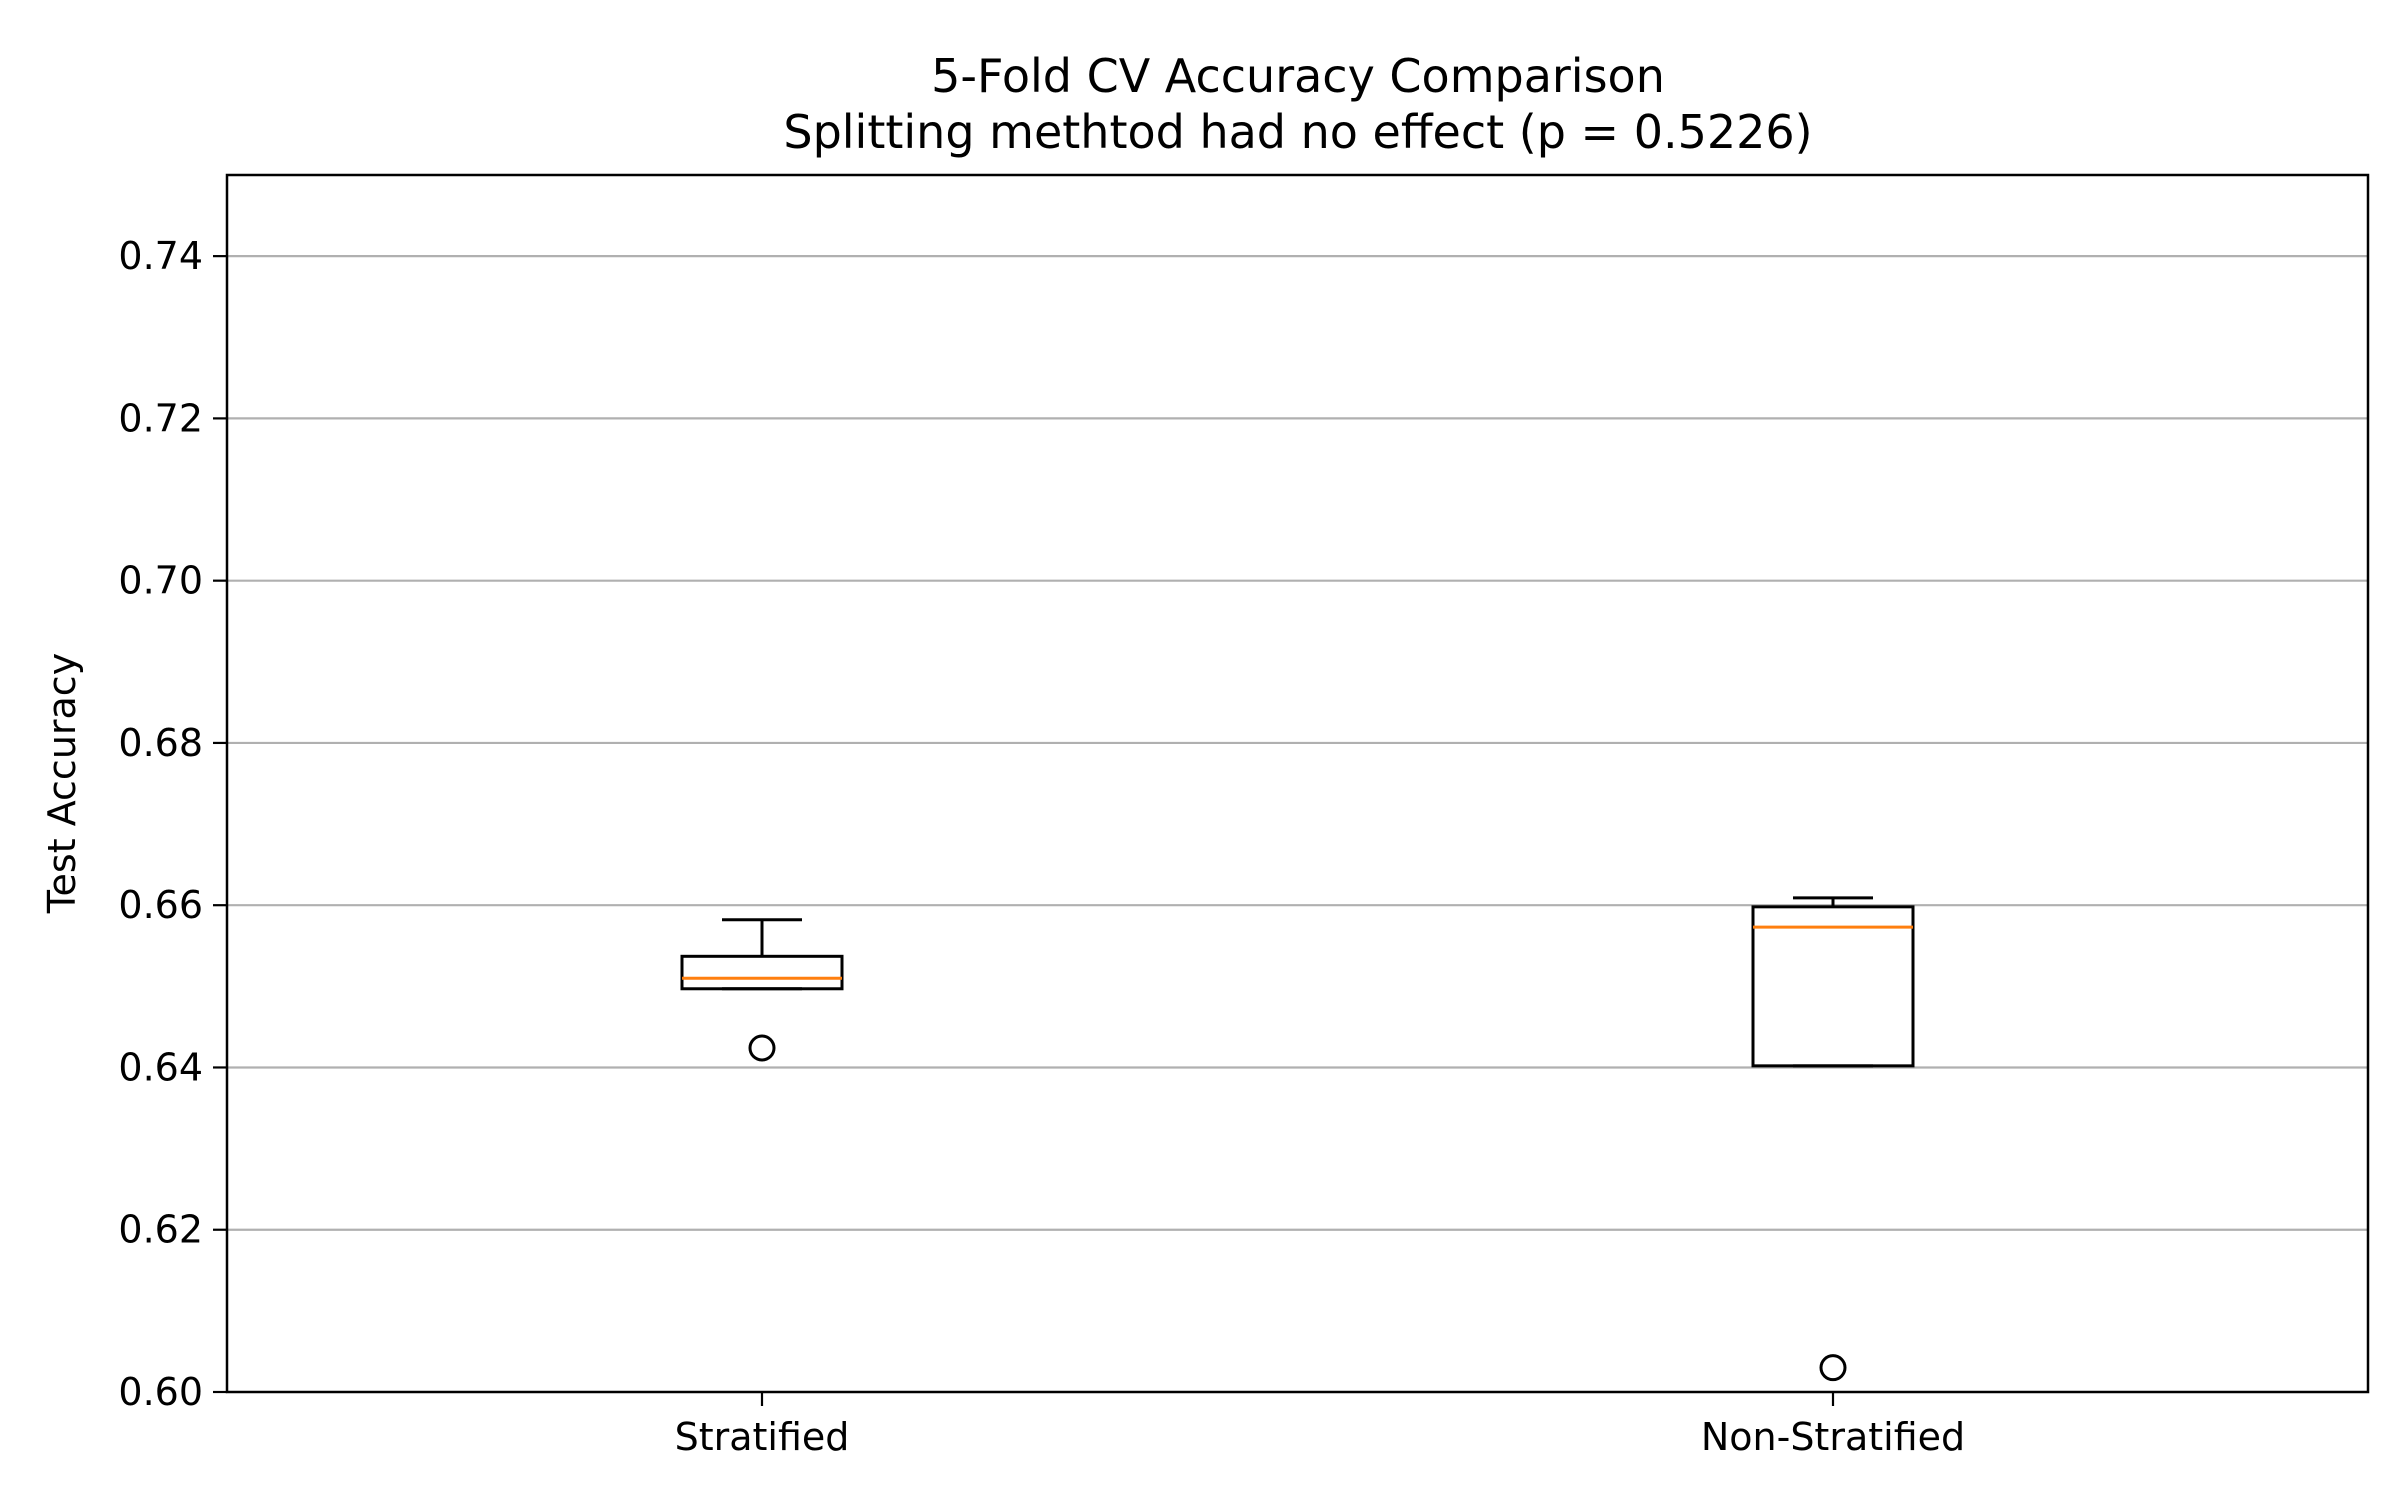  Describe the element at coordinates (160, 1067) in the screenshot. I see `y-tick-label: 0.64` at that location.